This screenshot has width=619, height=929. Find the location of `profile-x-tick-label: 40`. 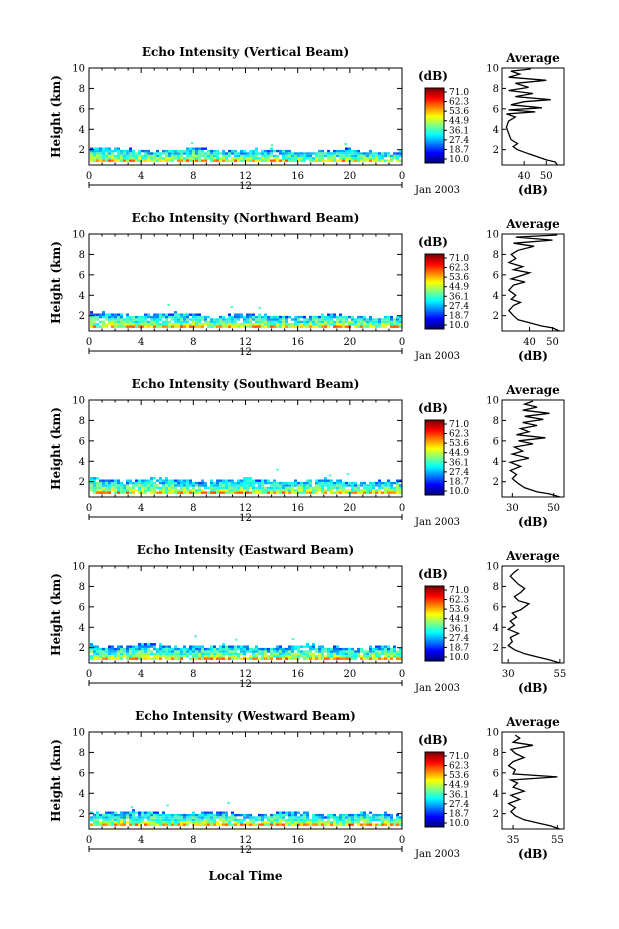

profile-x-tick-label: 40 is located at coordinates (529, 342).